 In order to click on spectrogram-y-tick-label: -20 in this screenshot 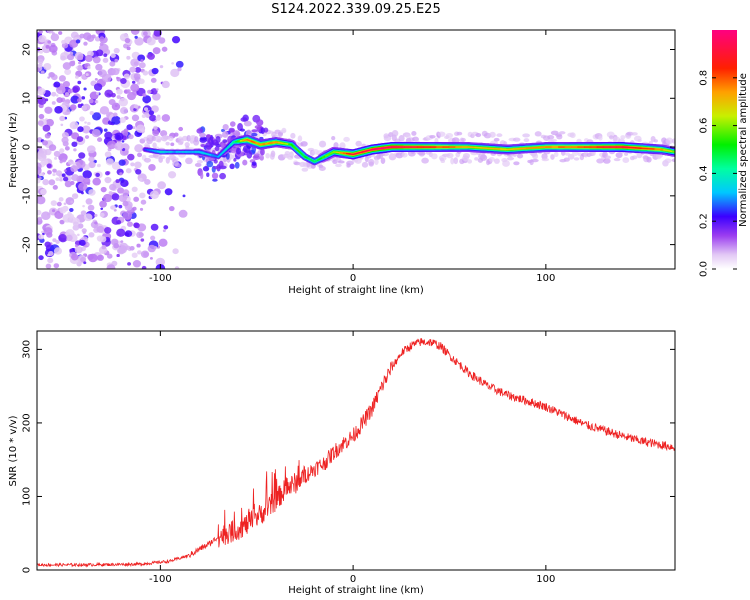, I will do `click(27, 244)`.